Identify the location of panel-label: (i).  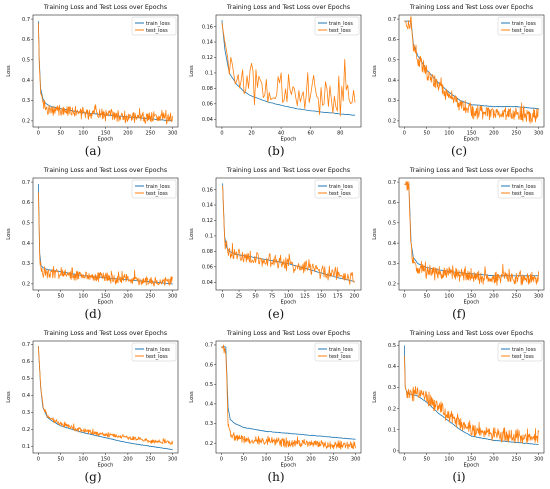
(459, 477).